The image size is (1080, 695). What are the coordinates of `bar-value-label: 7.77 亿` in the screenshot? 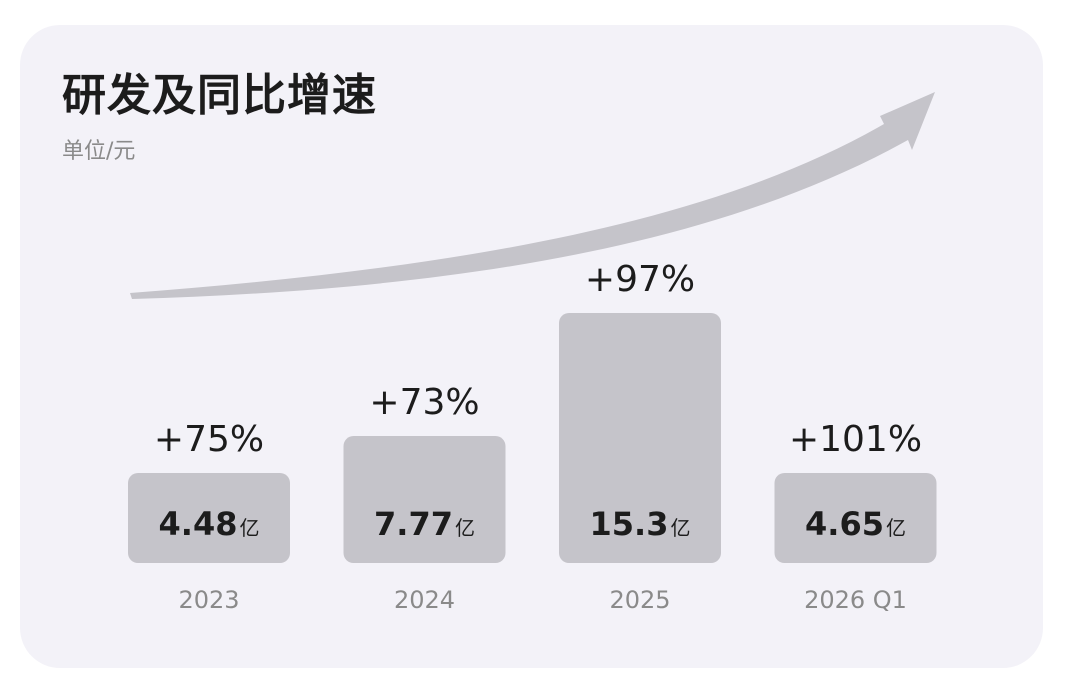 It's located at (424, 524).